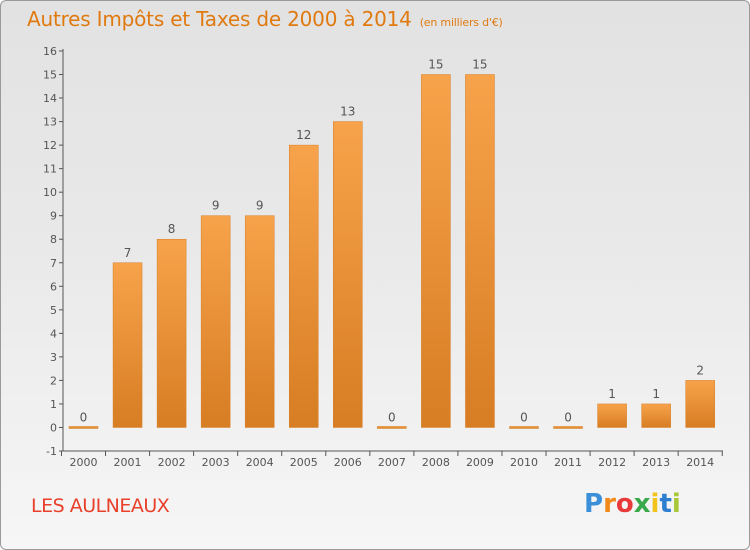 The width and height of the screenshot is (750, 550). Describe the element at coordinates (53, 380) in the screenshot. I see `y-tick-label: 2` at that location.